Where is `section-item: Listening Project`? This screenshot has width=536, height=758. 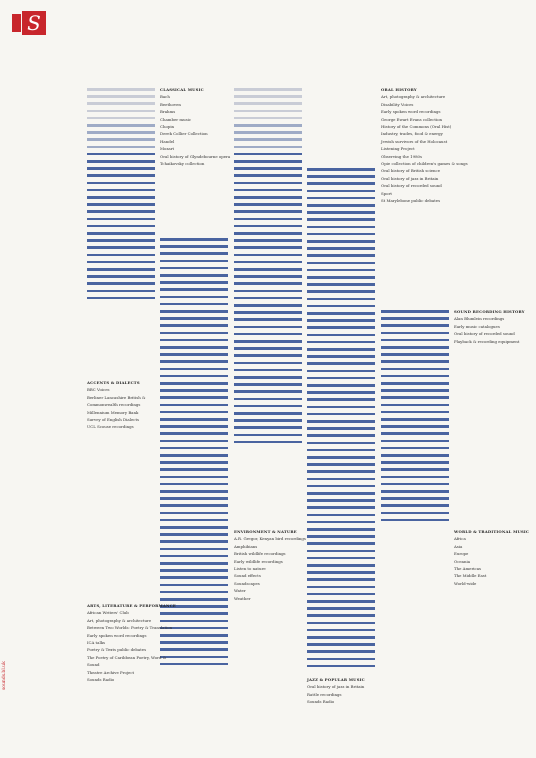
section-item: Listening Project is located at coordinates (398, 149).